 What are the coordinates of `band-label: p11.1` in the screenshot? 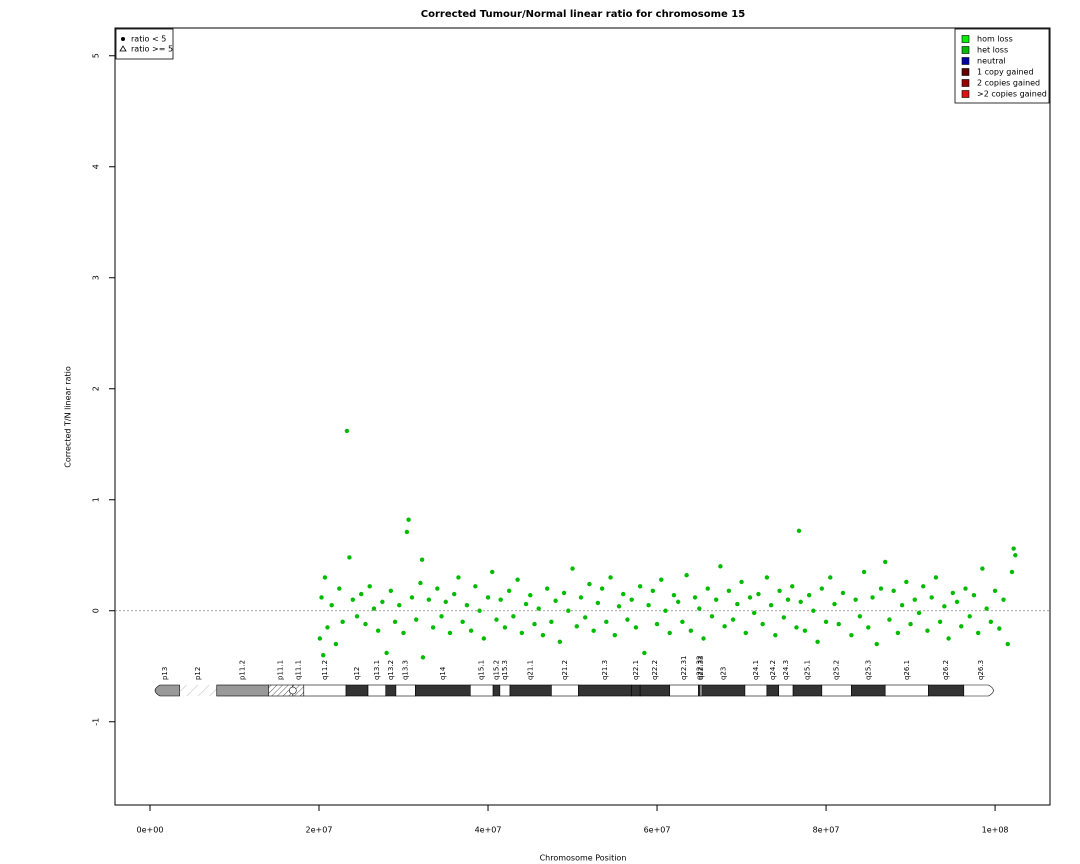 It's located at (281, 670).